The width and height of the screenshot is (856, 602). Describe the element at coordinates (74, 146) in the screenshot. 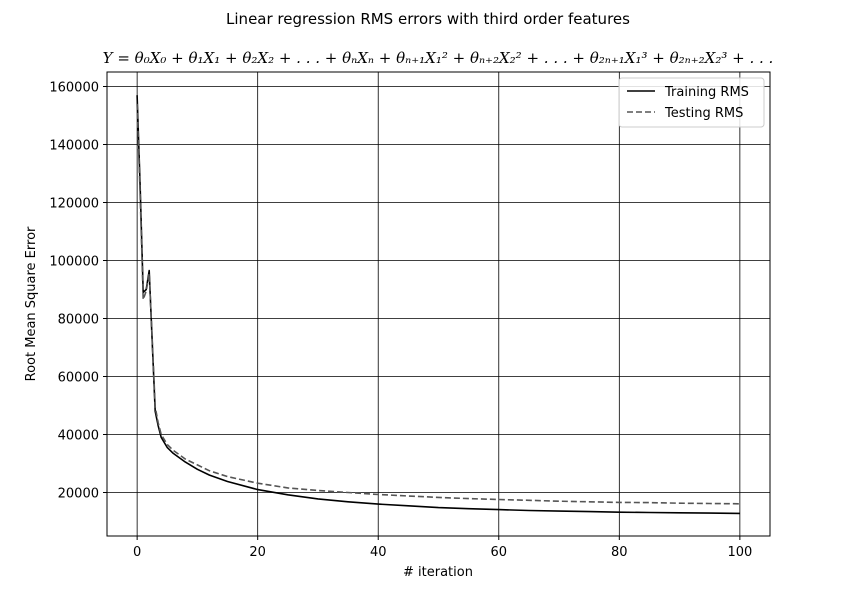

I see `y-tick-label: 140000` at that location.